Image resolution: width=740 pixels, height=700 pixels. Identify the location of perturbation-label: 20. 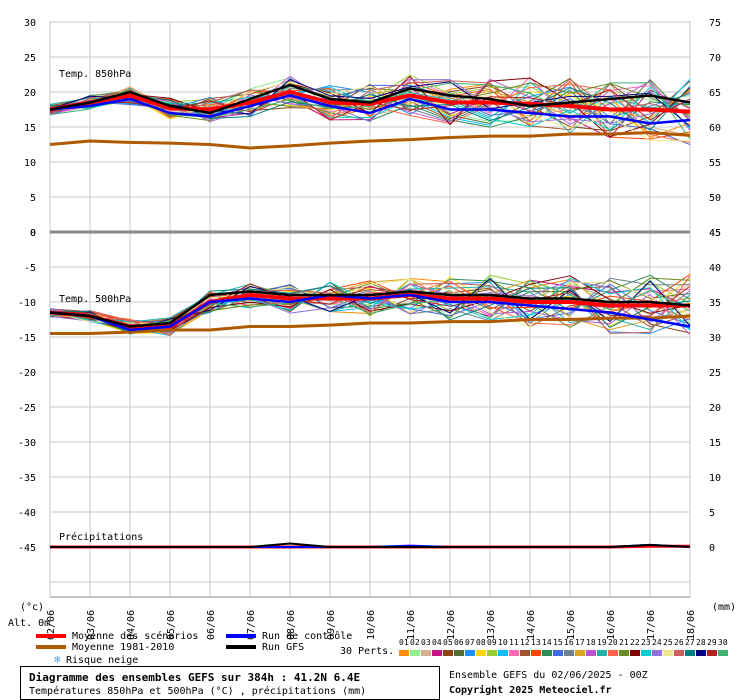
(613, 642).